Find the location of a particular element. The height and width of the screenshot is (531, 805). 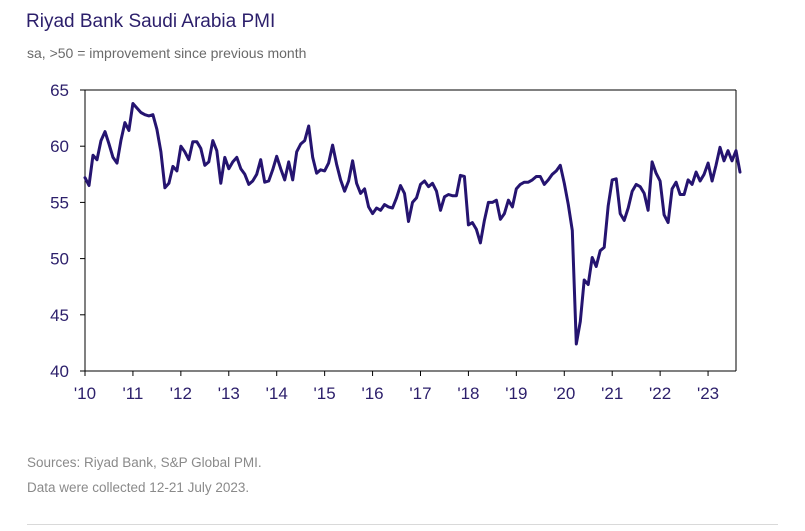

y-tick-label: 60 is located at coordinates (59, 146).